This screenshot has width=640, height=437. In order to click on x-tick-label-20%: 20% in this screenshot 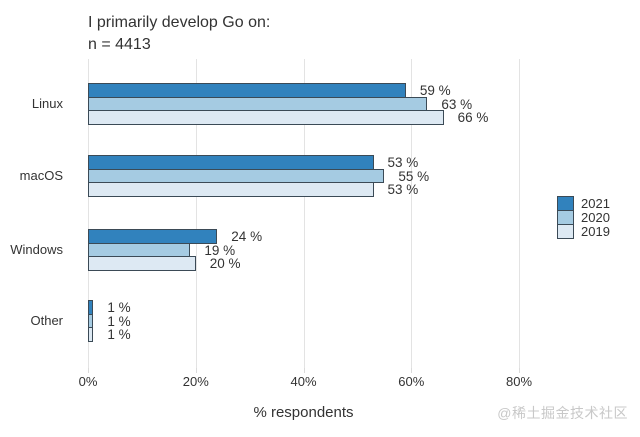, I will do `click(195, 381)`.